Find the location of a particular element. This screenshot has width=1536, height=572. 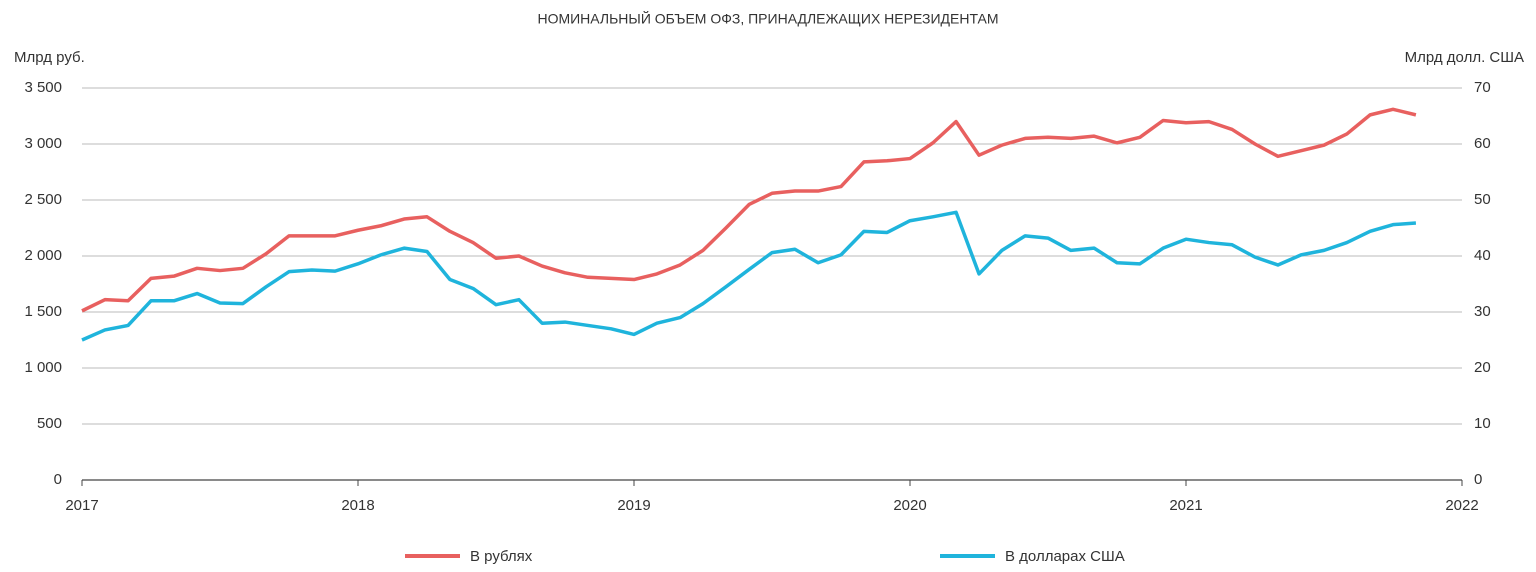

y-tick-label: 3 000 is located at coordinates (43, 143).